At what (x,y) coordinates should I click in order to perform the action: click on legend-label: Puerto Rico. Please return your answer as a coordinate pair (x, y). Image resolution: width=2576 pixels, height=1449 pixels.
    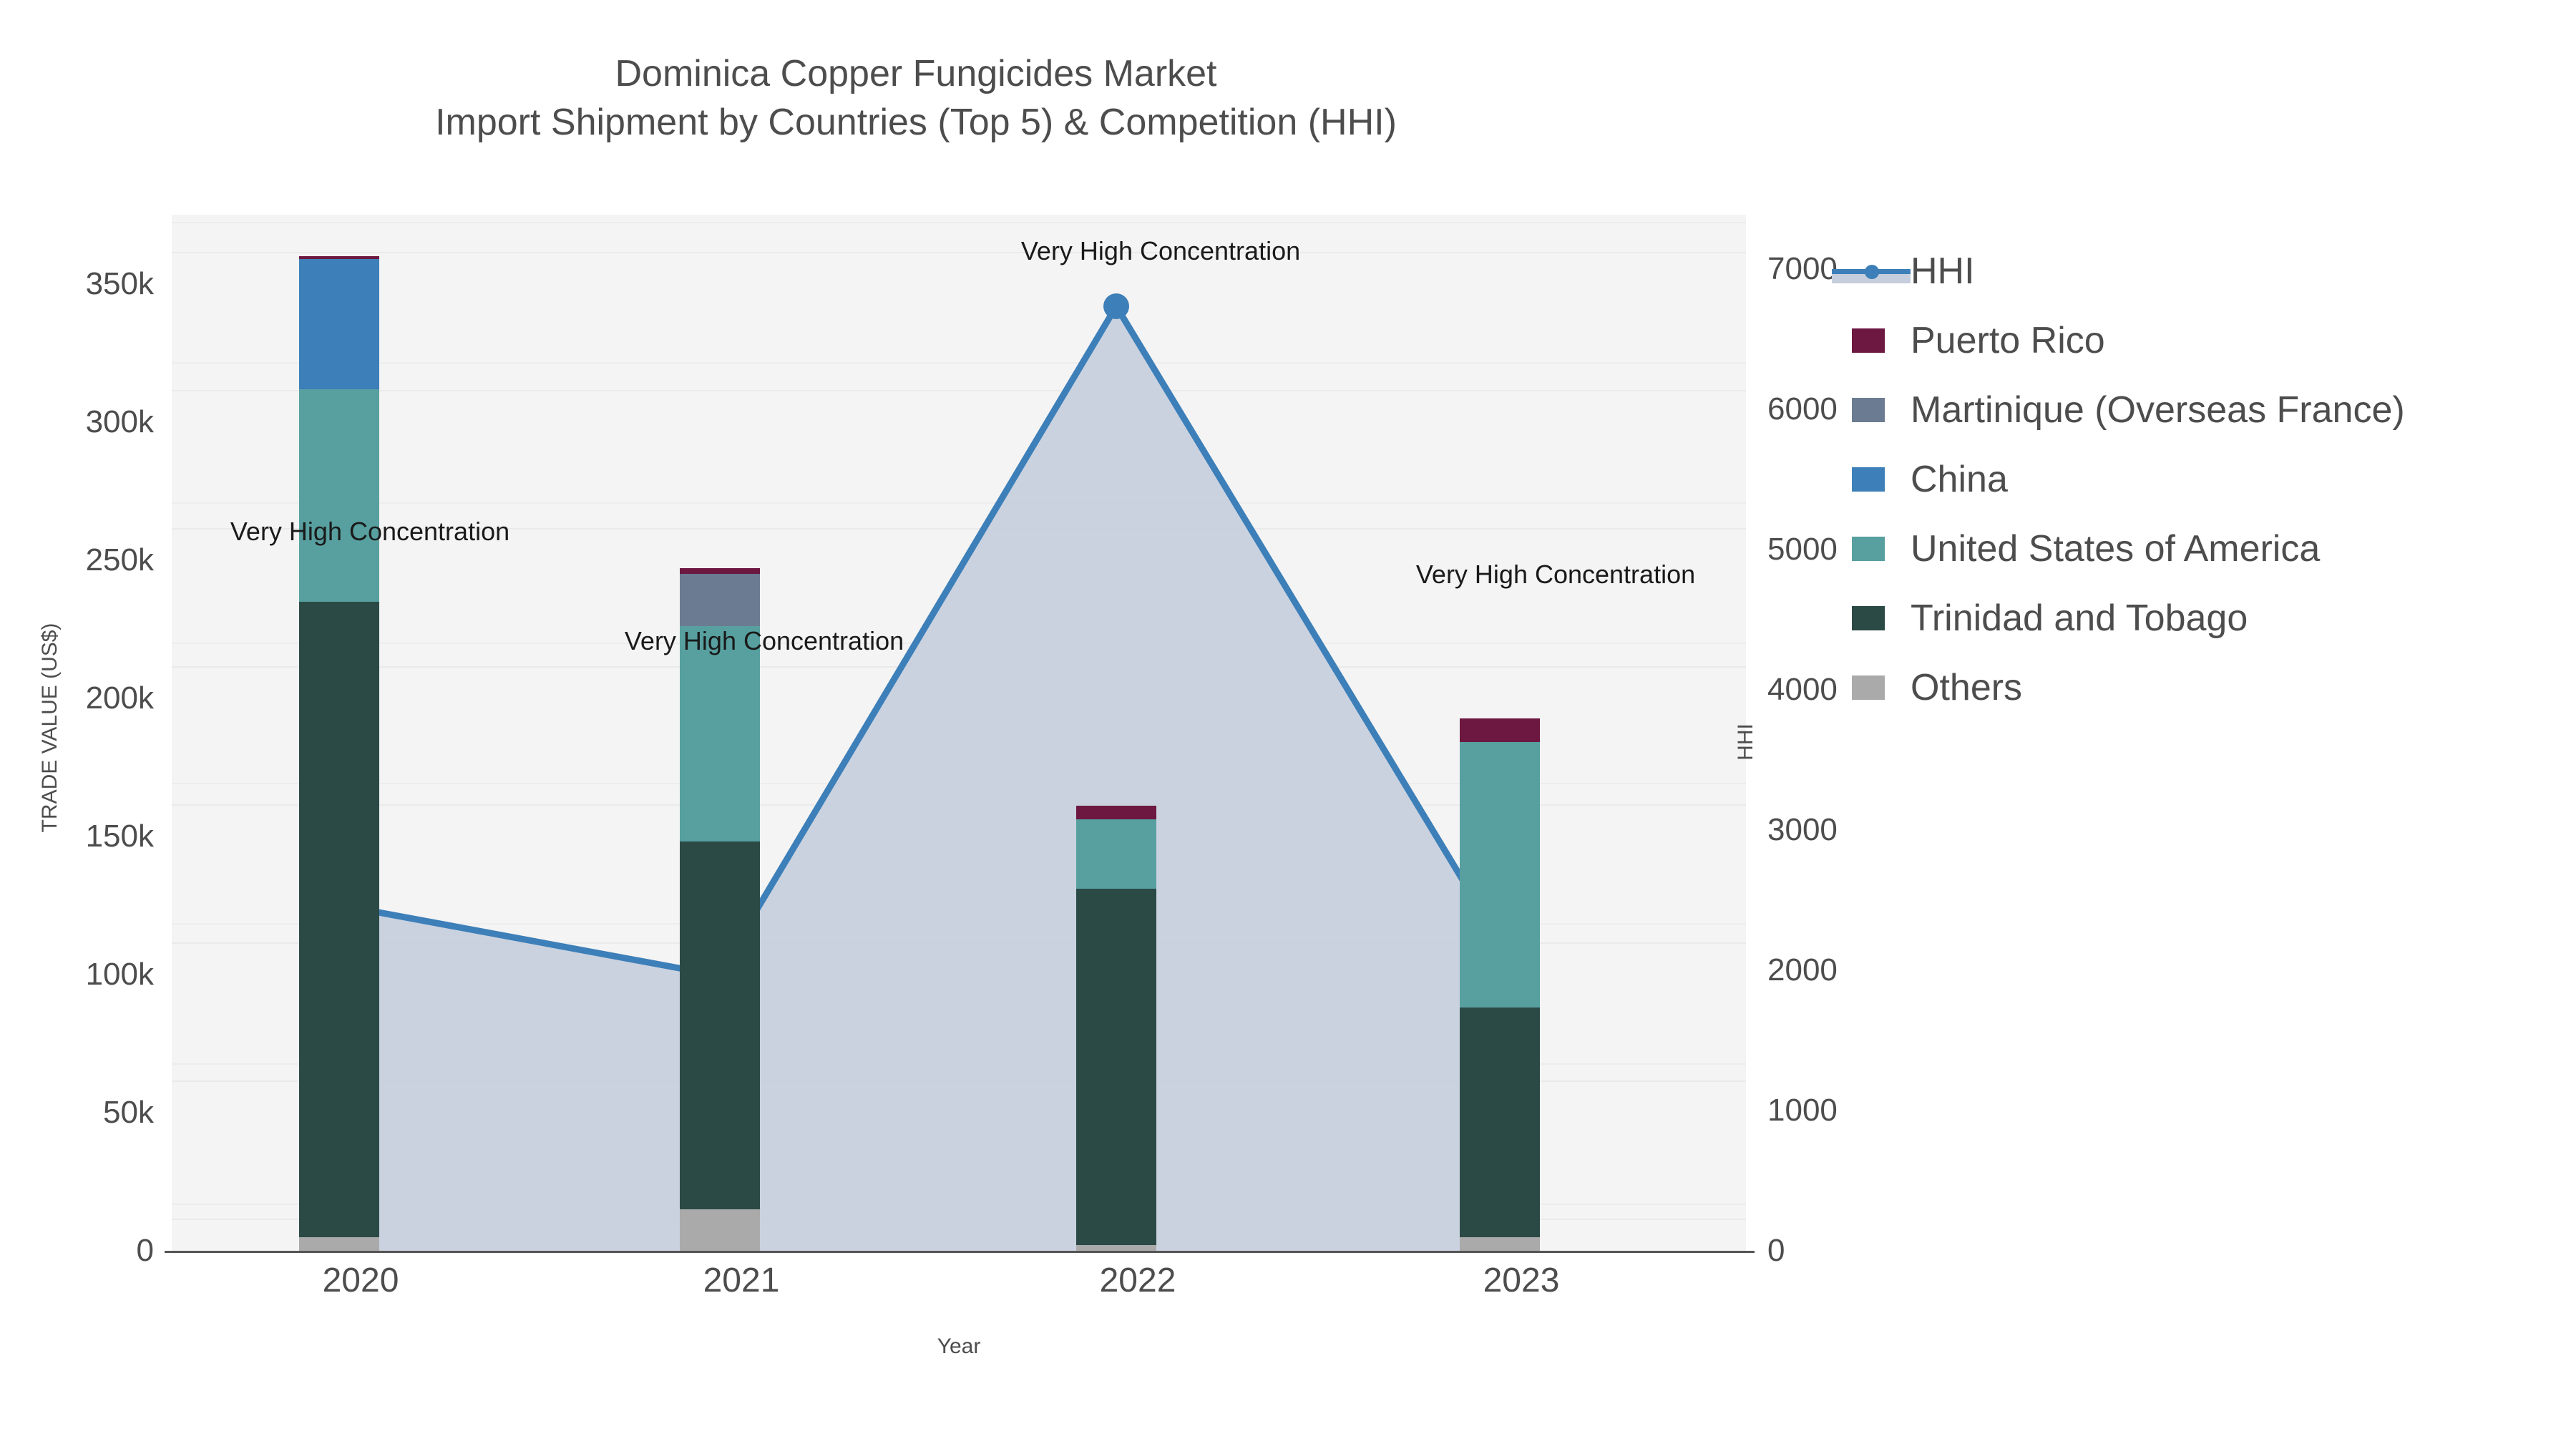
    Looking at the image, I should click on (2008, 340).